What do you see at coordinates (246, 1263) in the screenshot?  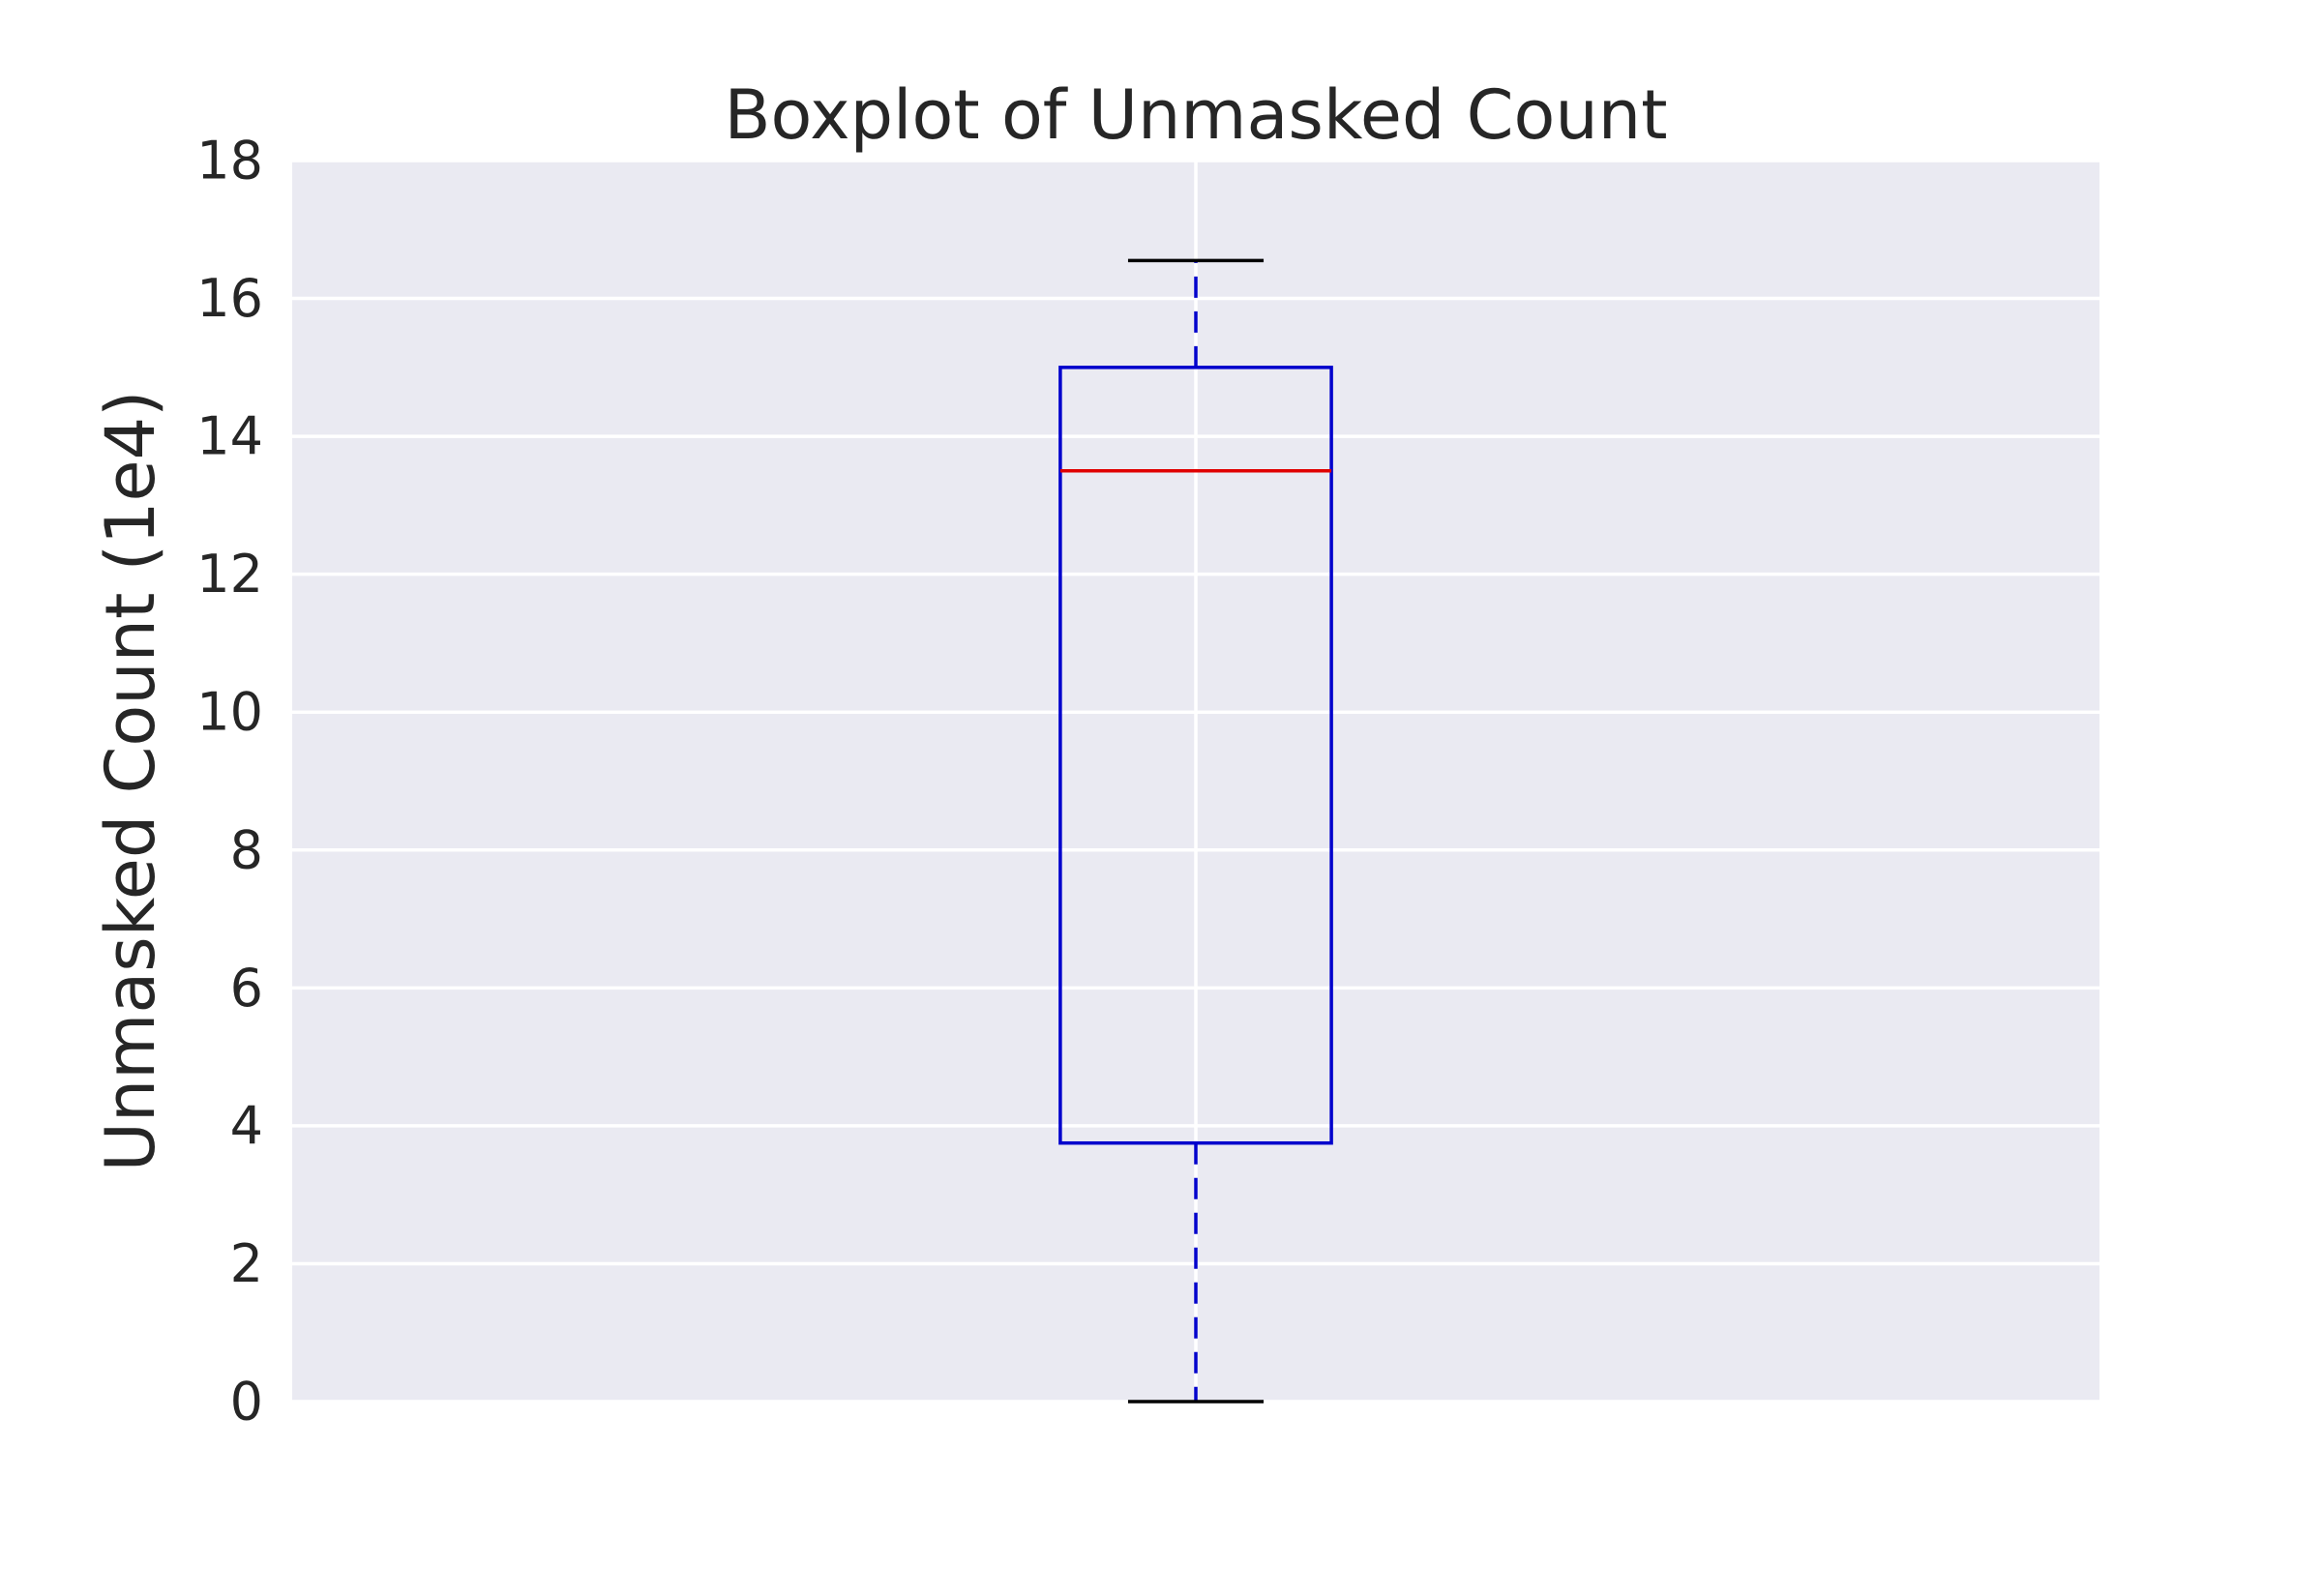 I see `y-tick-label-2: 2` at bounding box center [246, 1263].